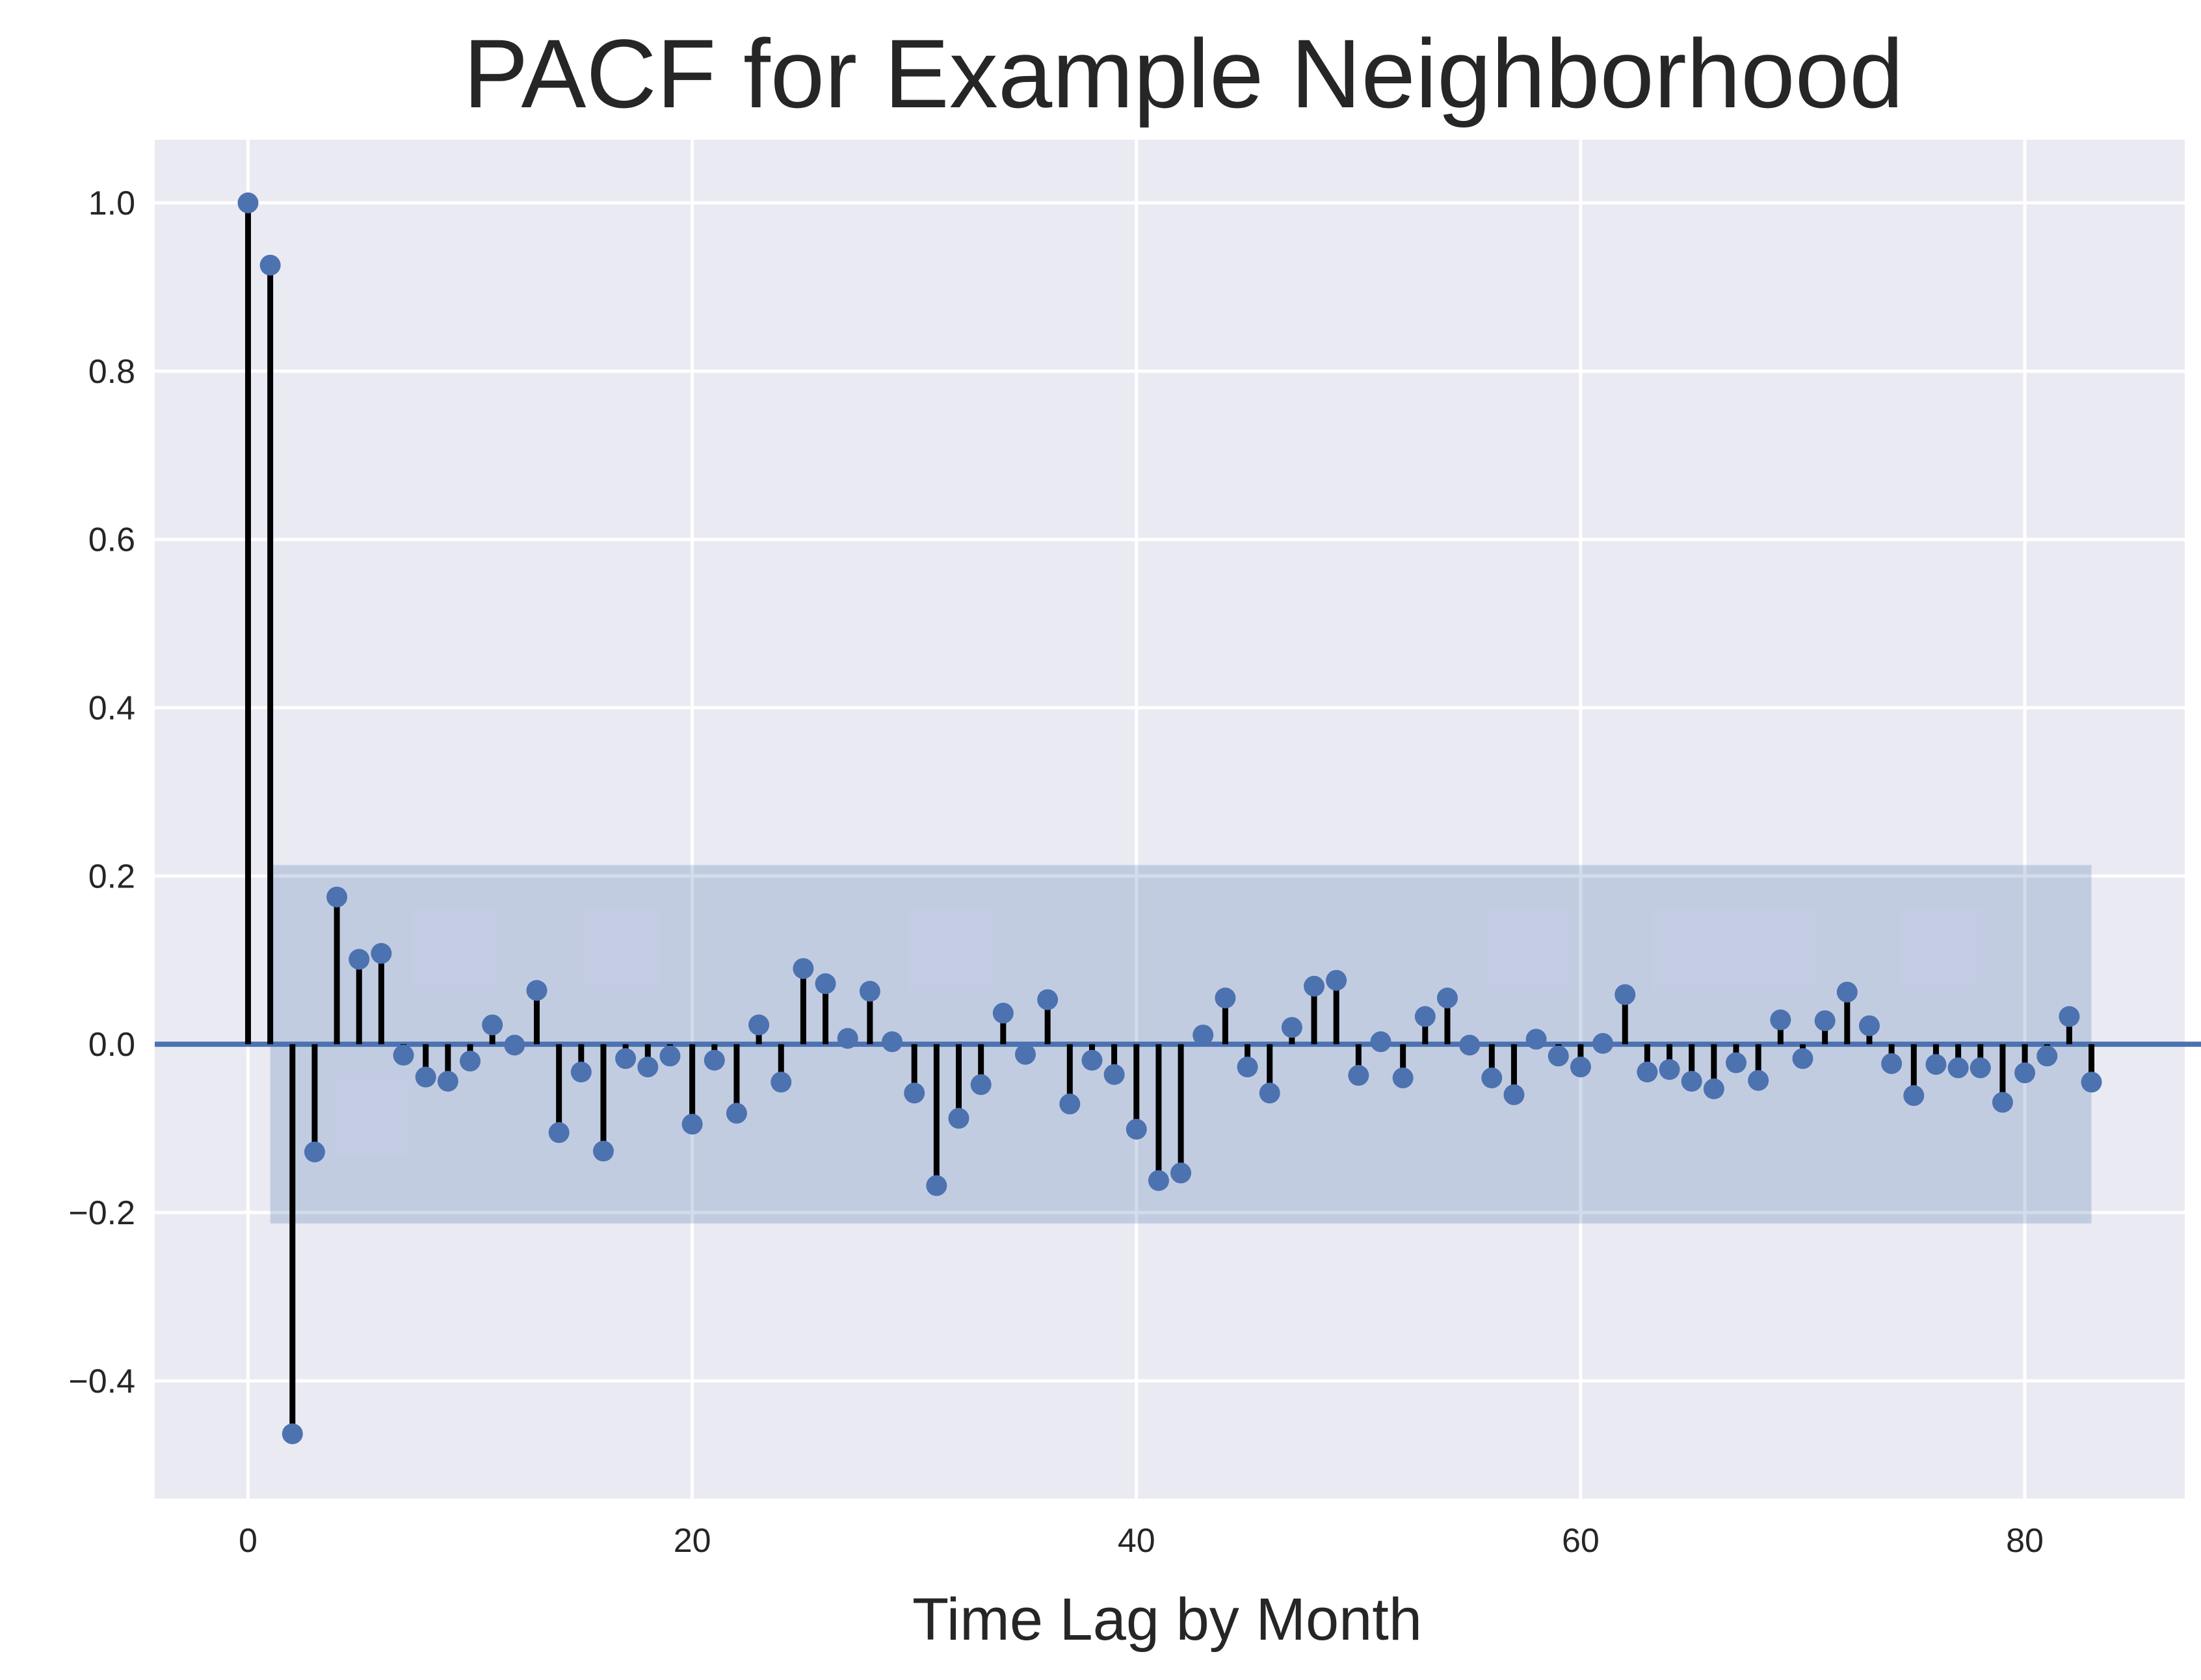 The width and height of the screenshot is (2201, 1680). Describe the element at coordinates (1184, 73) in the screenshot. I see `chart-title: PACF for Example Neighborhood` at that location.